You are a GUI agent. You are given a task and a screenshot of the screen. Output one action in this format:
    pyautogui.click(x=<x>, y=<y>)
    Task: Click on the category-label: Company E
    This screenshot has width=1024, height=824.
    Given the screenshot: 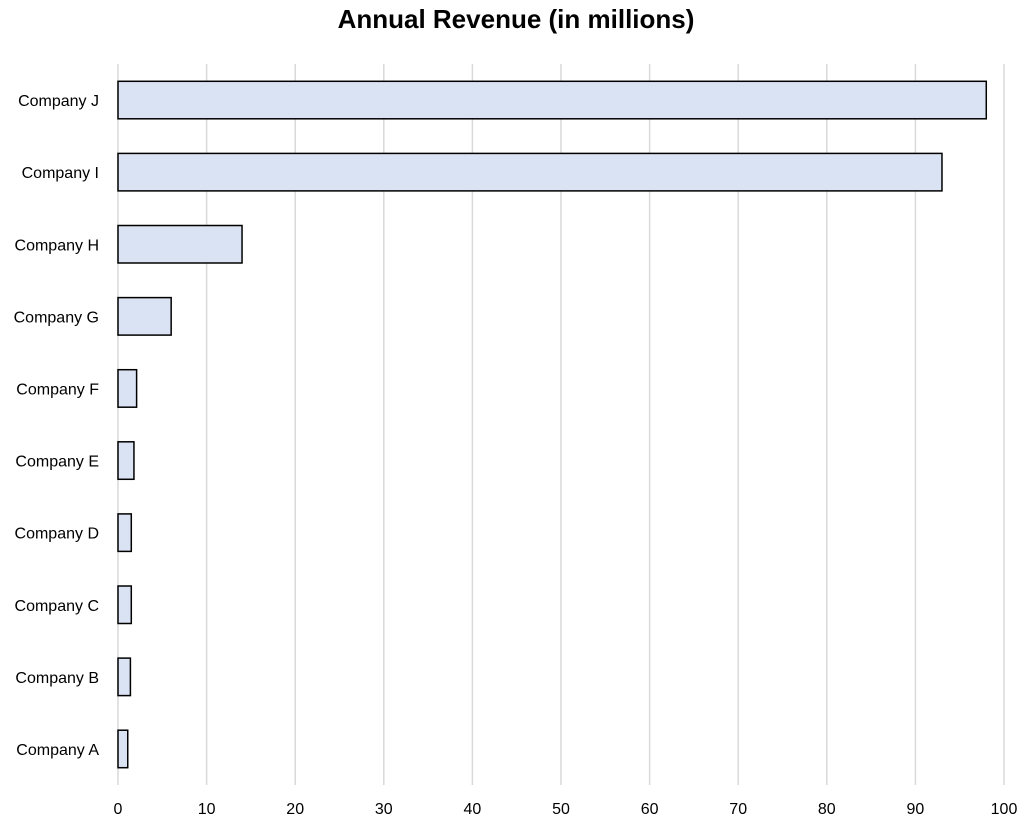 What is the action you would take?
    pyautogui.click(x=57, y=462)
    